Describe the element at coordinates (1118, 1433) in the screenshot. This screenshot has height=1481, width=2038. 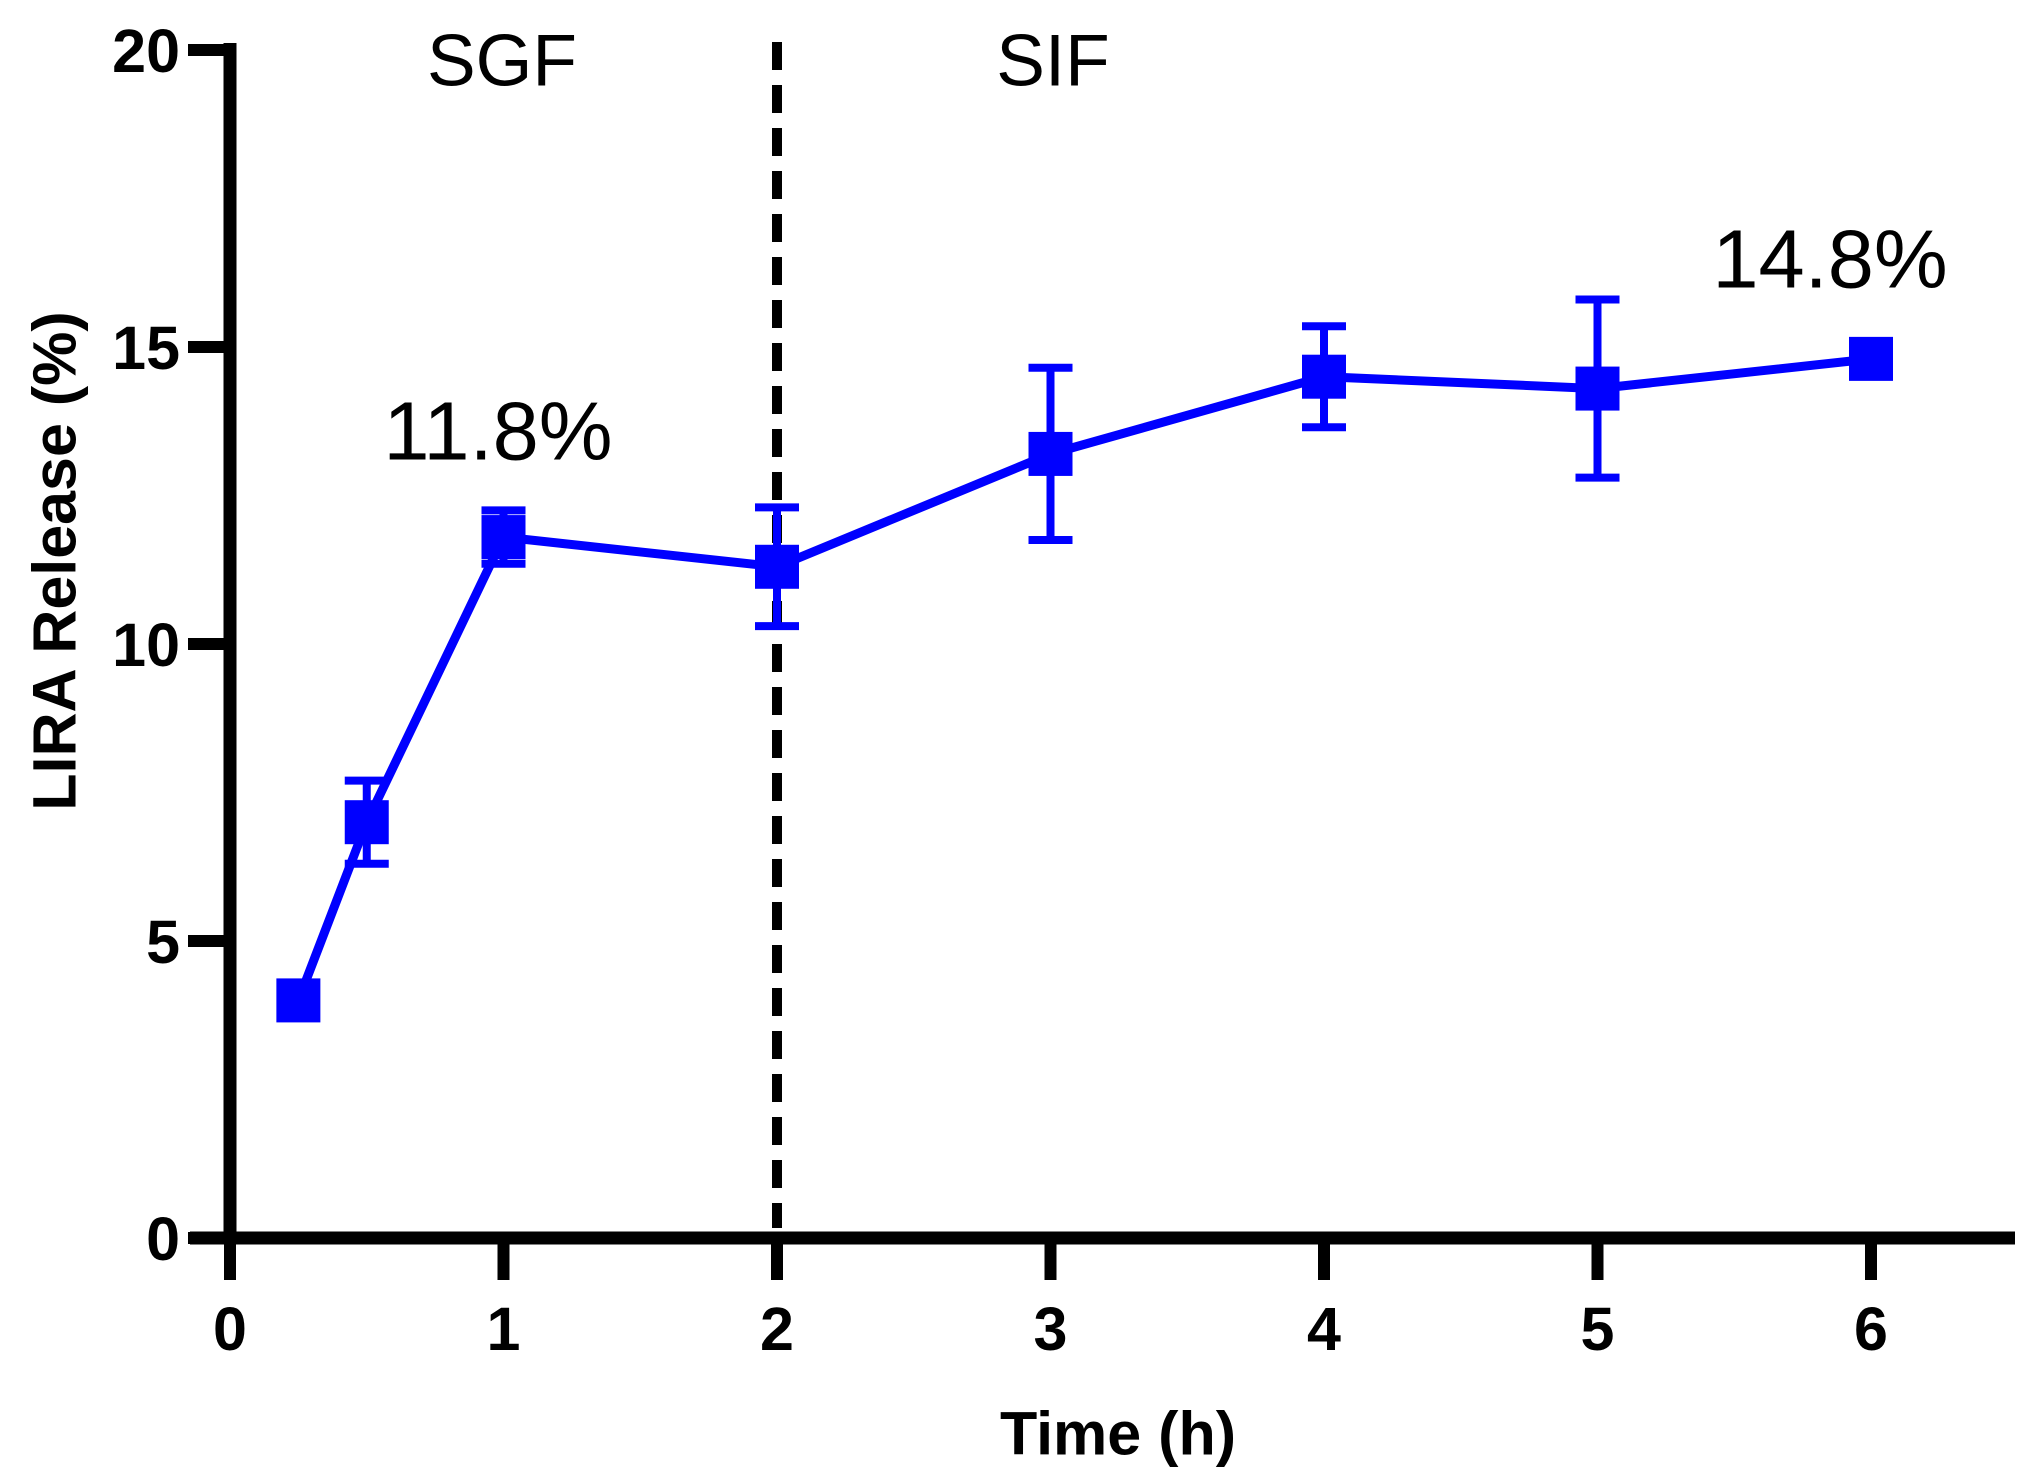
I see `x-axis-title: Time (h)` at that location.